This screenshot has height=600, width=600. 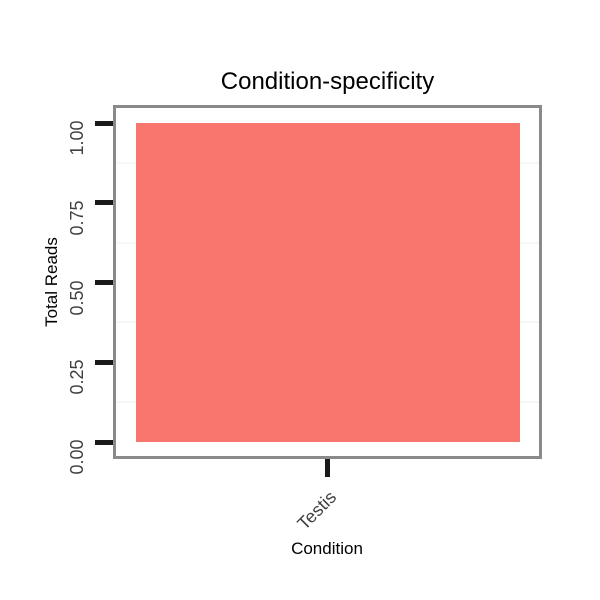 What do you see at coordinates (51, 282) in the screenshot?
I see `y-axis-title: Total Reads` at bounding box center [51, 282].